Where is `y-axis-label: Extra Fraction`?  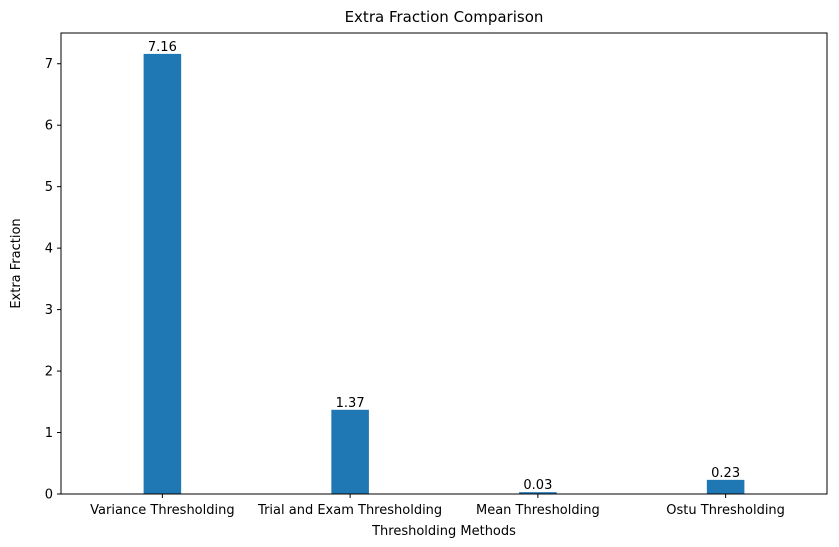 y-axis-label: Extra Fraction is located at coordinates (16, 263).